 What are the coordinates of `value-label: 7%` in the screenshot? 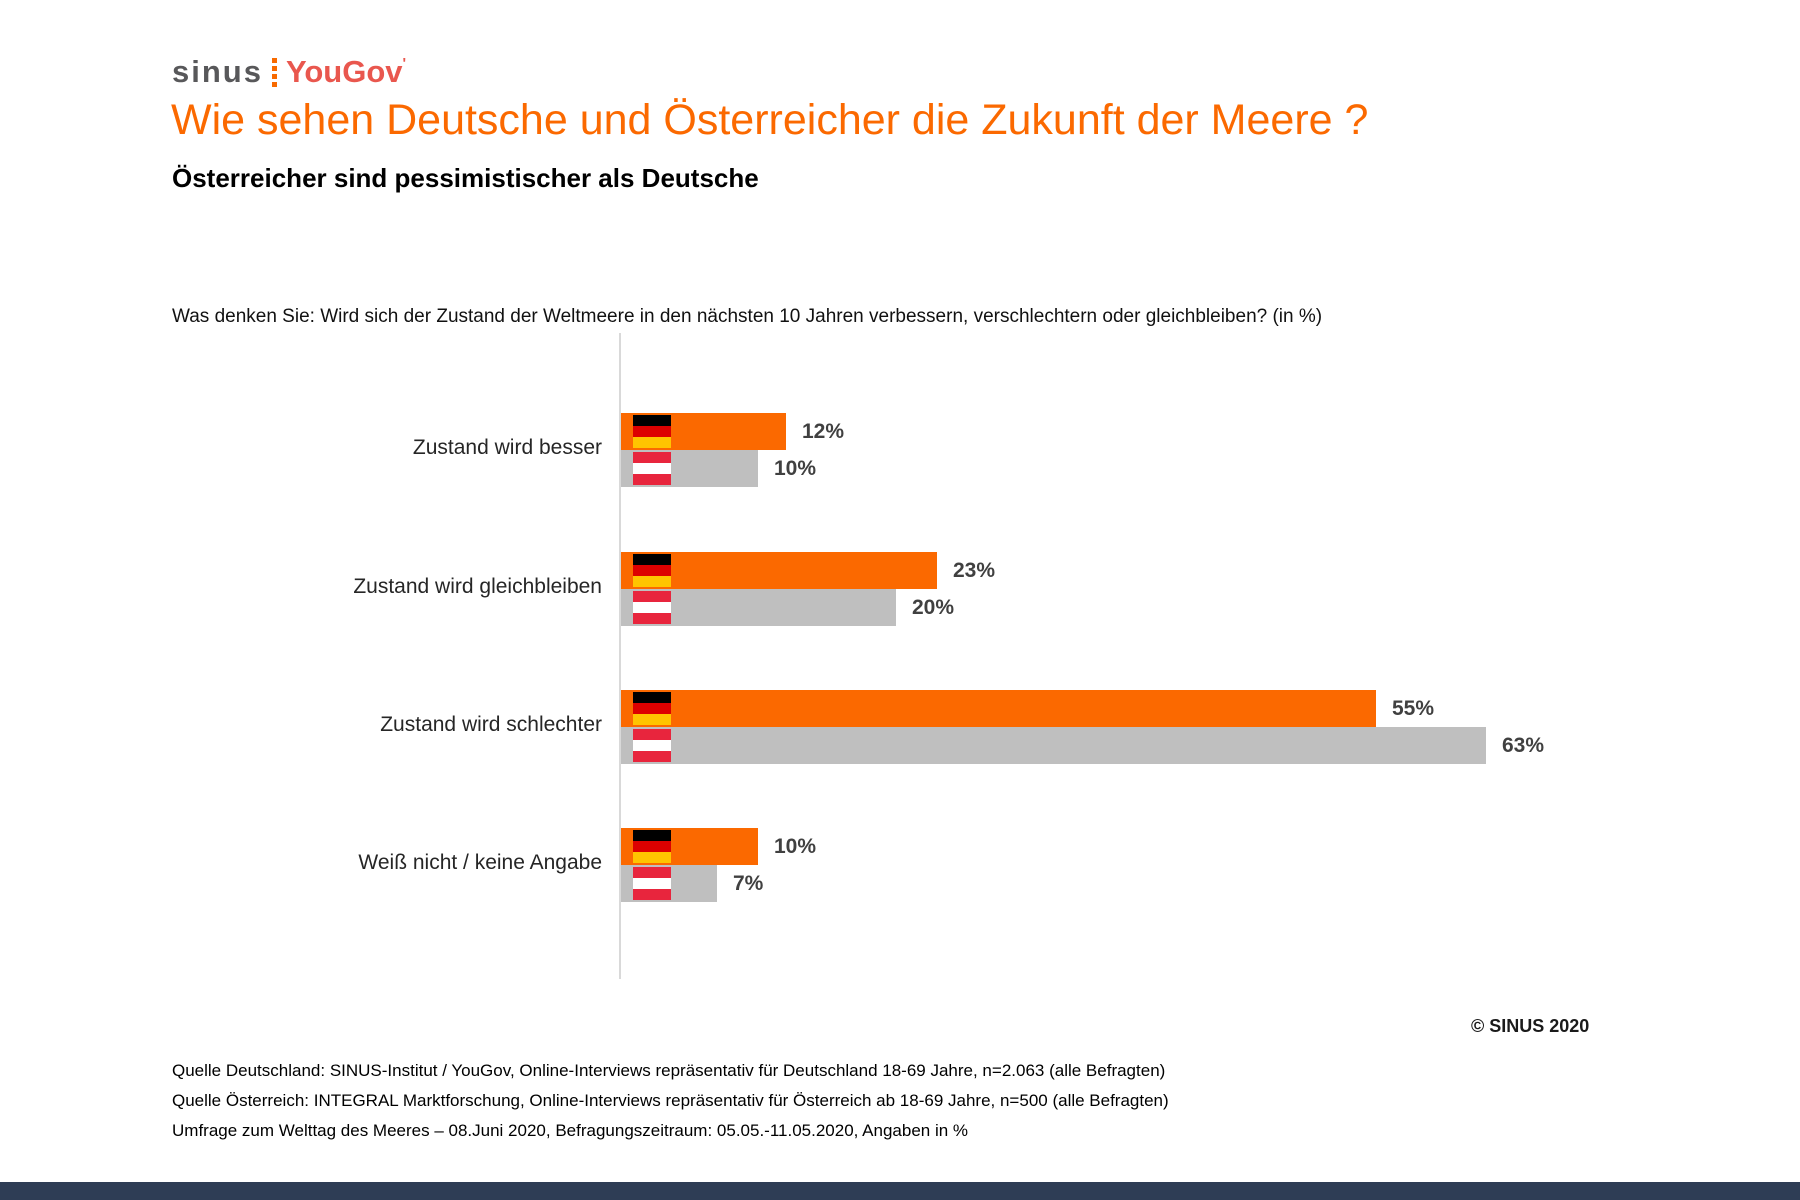 It's located at (748, 883).